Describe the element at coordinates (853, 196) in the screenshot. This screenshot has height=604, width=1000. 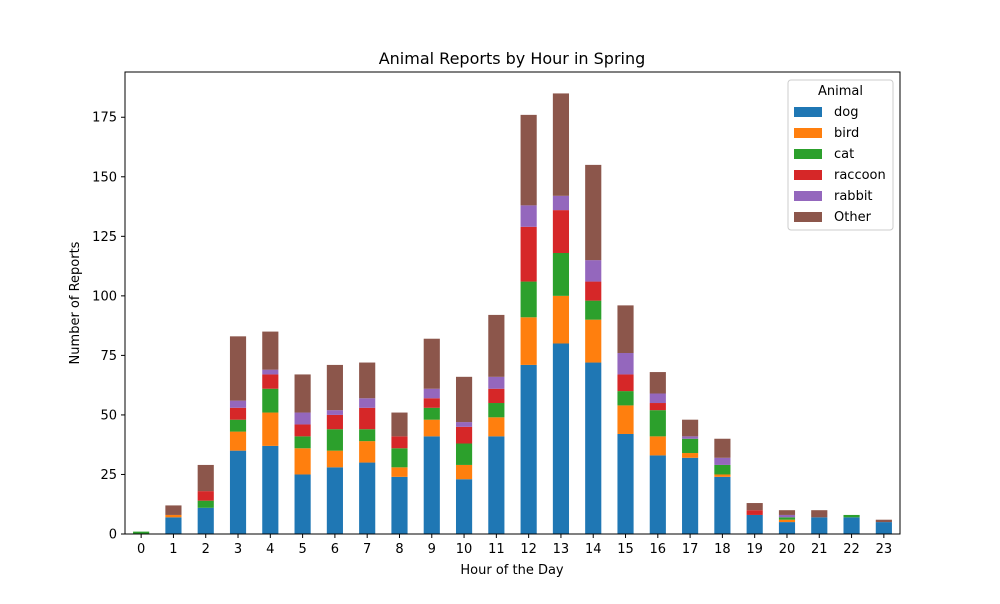
I see `legend-label-rabbit: rabbit` at that location.